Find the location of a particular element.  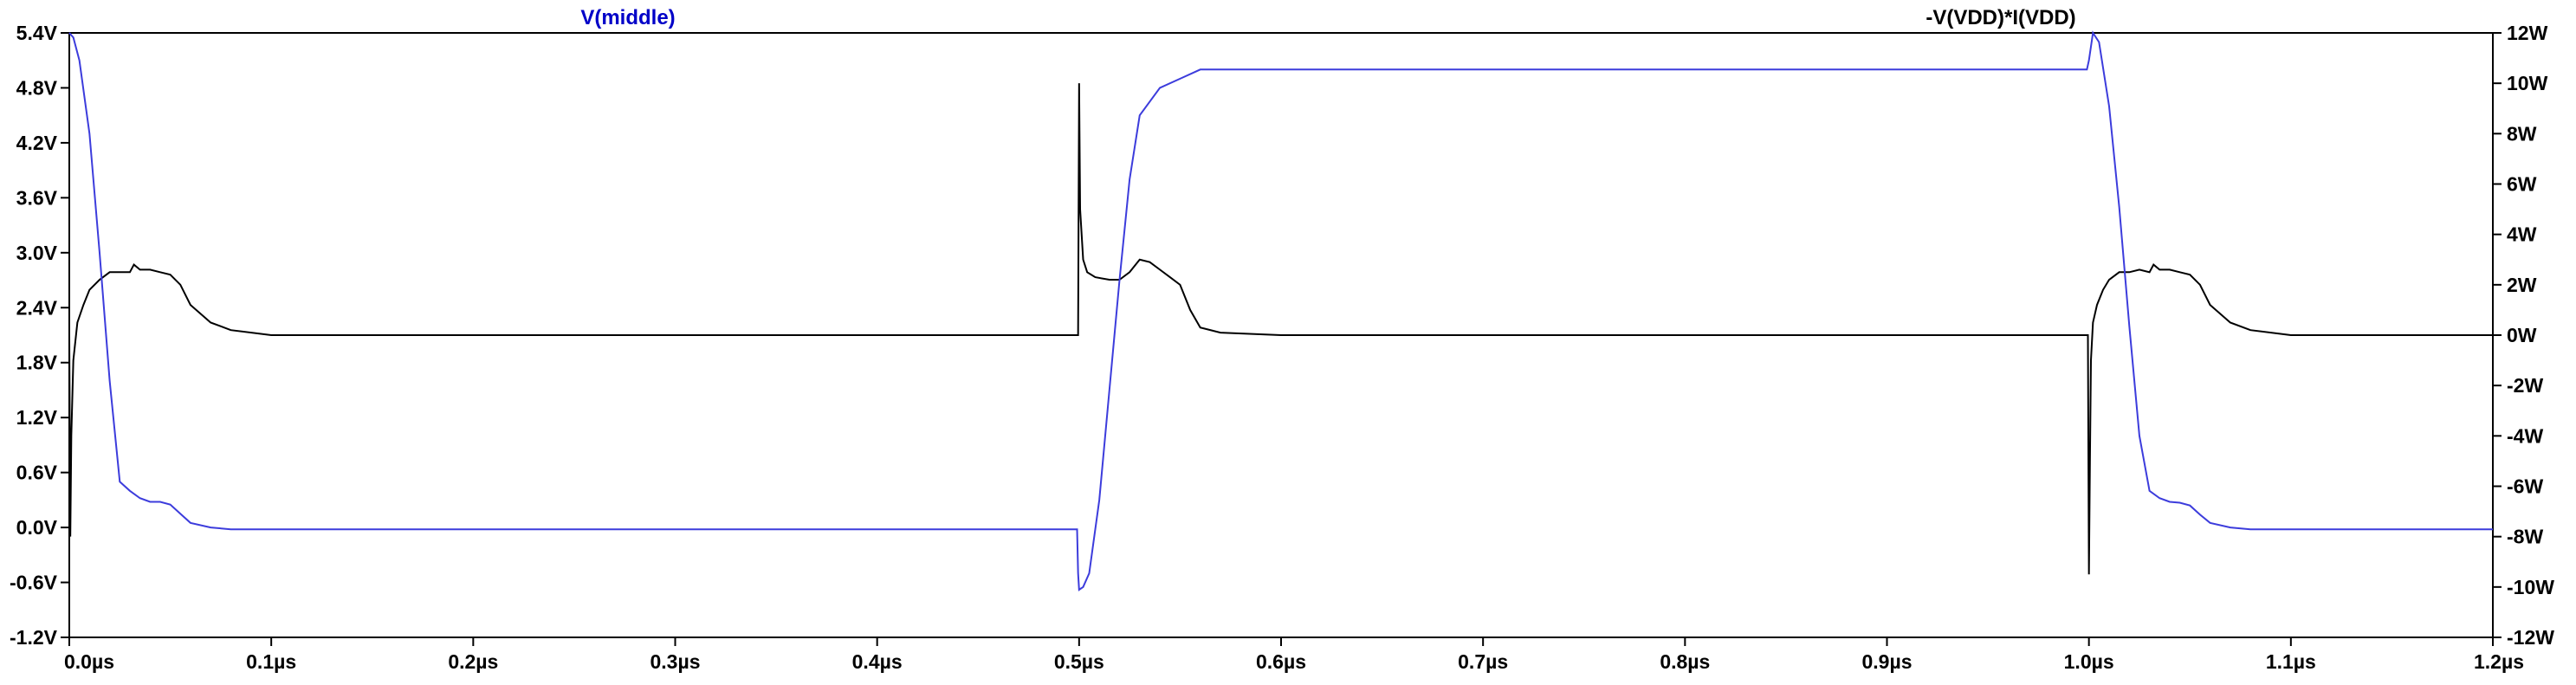

right-tick-label: -8W is located at coordinates (2525, 537).